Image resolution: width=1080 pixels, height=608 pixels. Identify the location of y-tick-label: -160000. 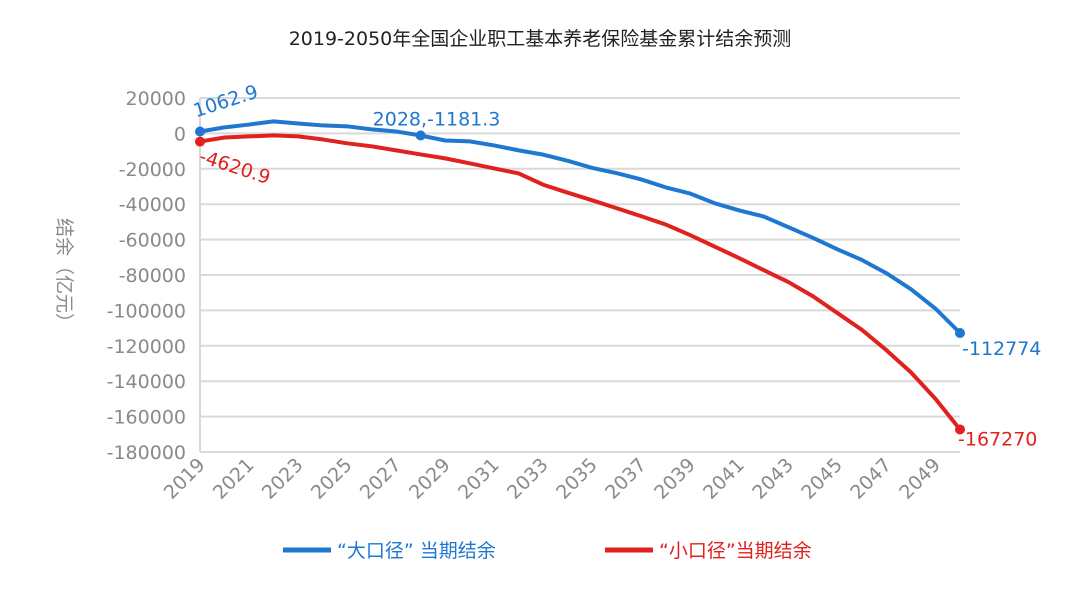
(146, 418).